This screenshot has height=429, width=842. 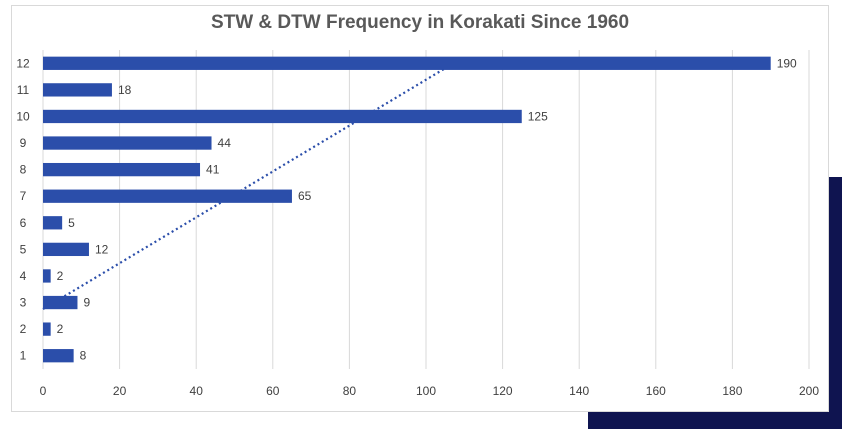 I want to click on data-label: 44, so click(x=225, y=143).